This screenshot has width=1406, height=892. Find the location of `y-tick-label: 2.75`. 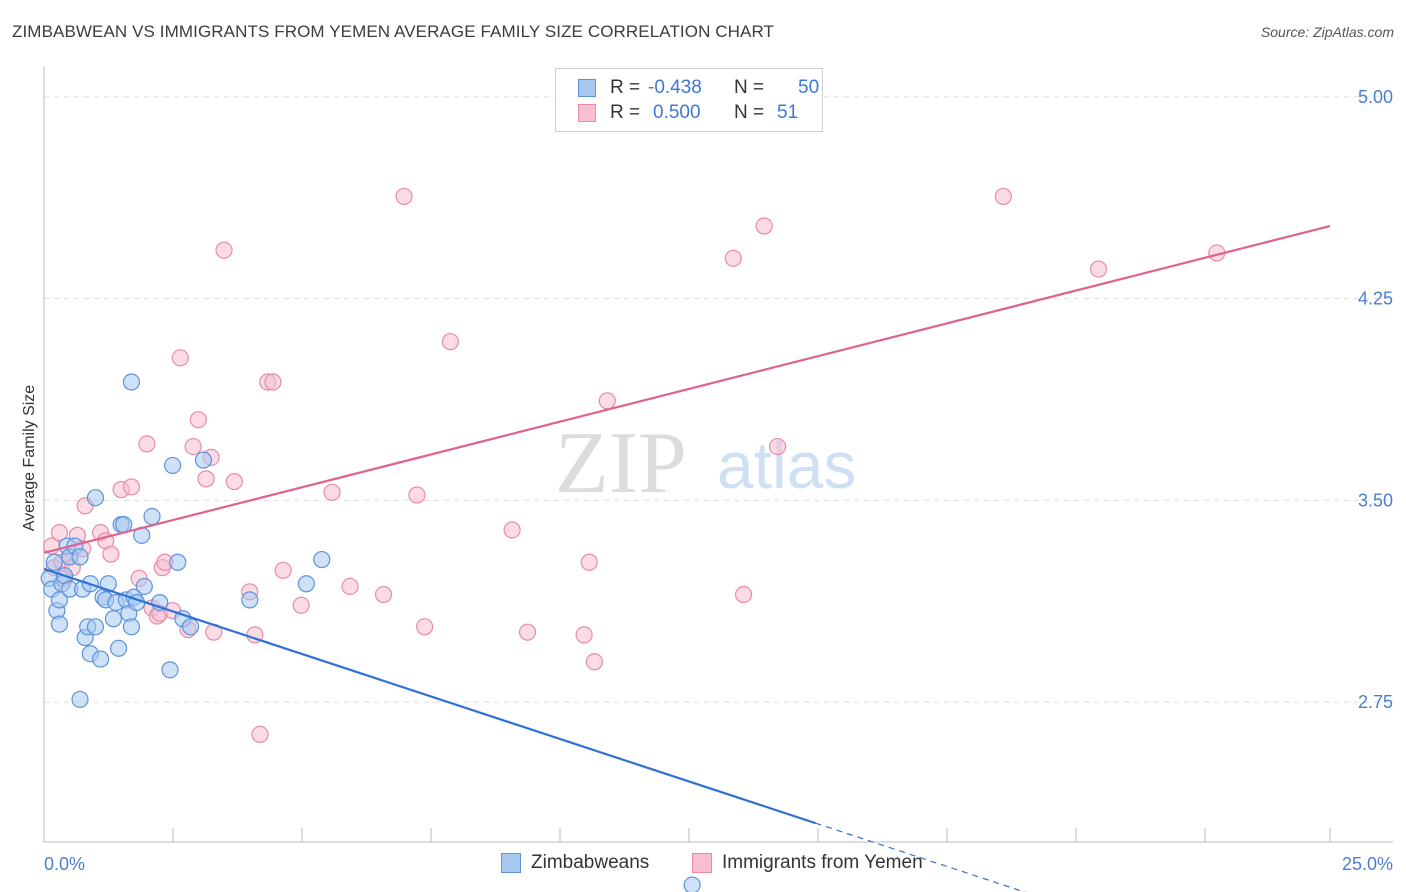

y-tick-label: 2.75 is located at coordinates (1375, 702).